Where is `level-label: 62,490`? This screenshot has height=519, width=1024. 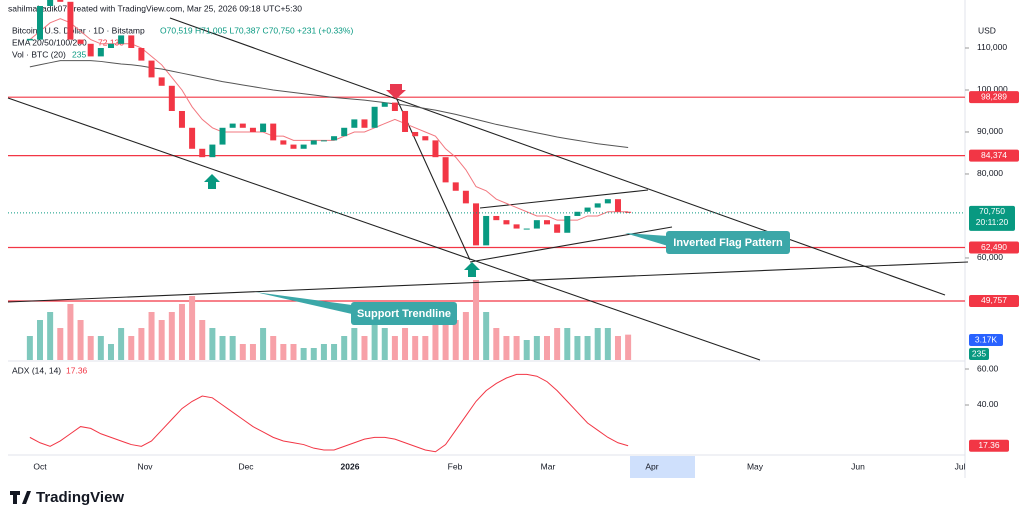
level-label: 62,490 is located at coordinates (994, 247).